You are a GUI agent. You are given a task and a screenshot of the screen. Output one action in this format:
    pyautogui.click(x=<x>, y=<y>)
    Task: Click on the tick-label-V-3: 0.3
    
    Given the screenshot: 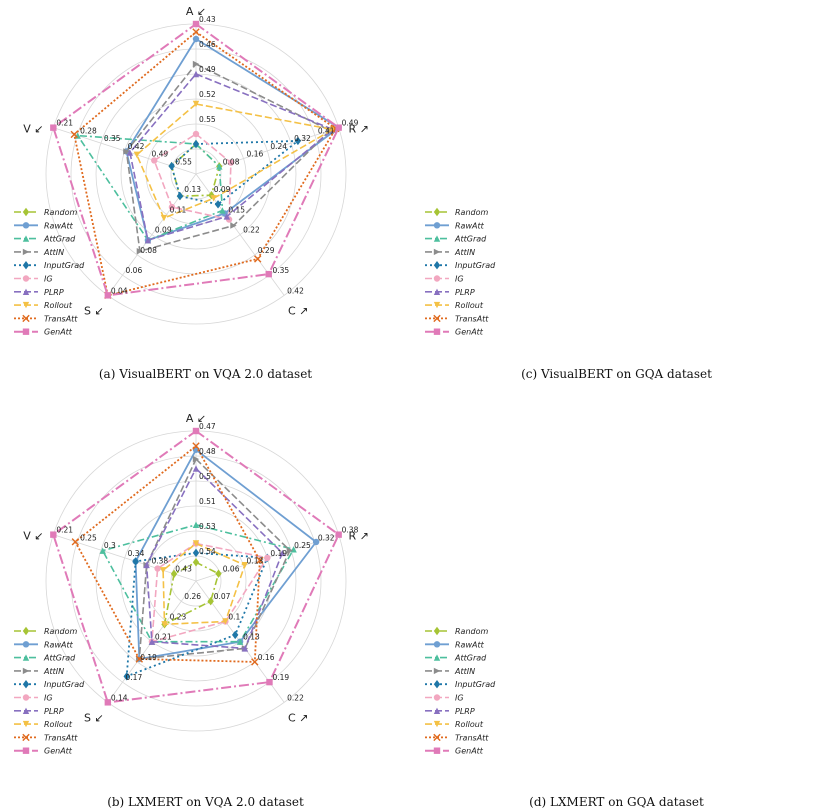 What is the action you would take?
    pyautogui.click(x=110, y=545)
    